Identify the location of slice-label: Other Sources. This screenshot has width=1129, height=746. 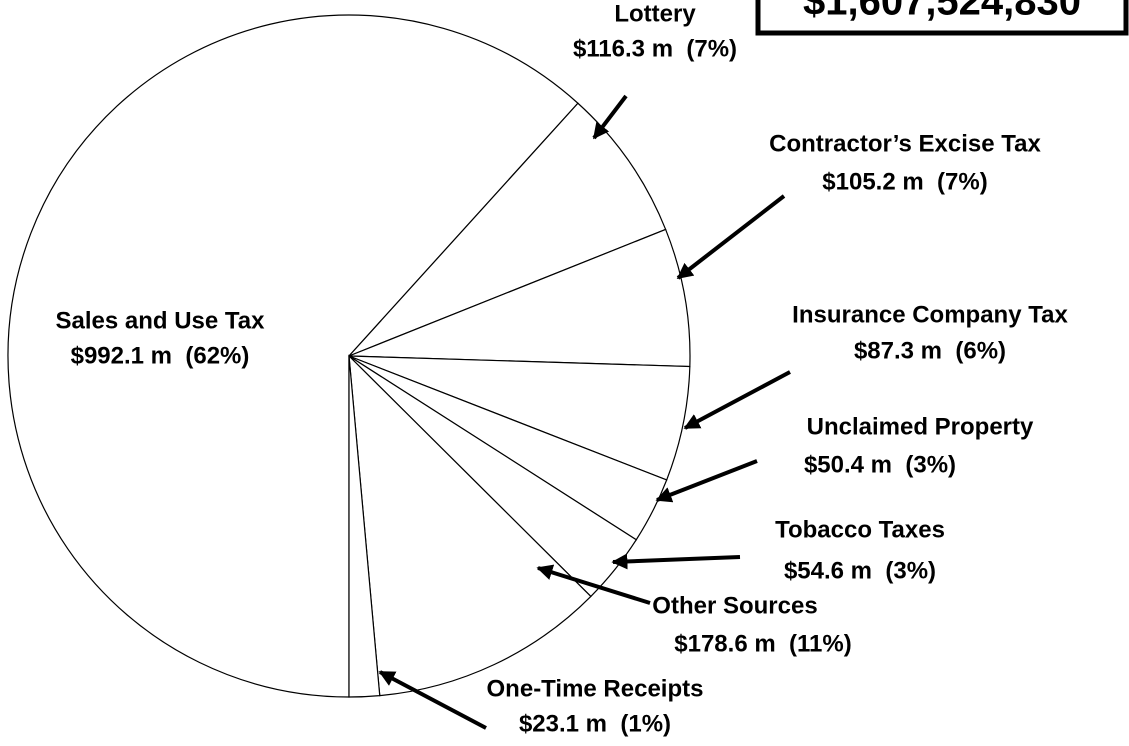
(734, 605).